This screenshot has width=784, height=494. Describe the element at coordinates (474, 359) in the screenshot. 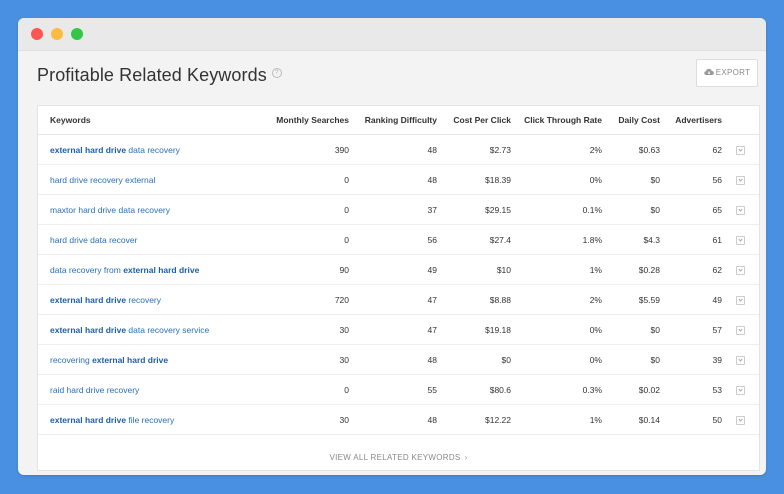

I see `cell-cost-per-click: $0` at that location.